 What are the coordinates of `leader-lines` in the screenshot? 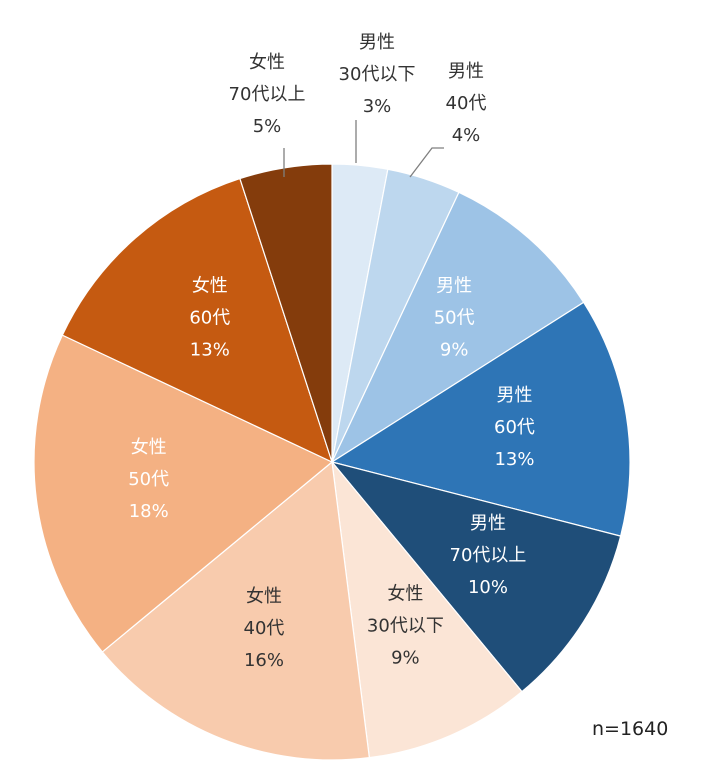 It's located at (363, 149).